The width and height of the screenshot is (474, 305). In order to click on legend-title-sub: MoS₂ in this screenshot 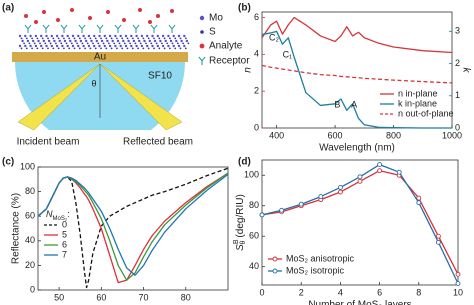, I will do `click(60, 219)`.